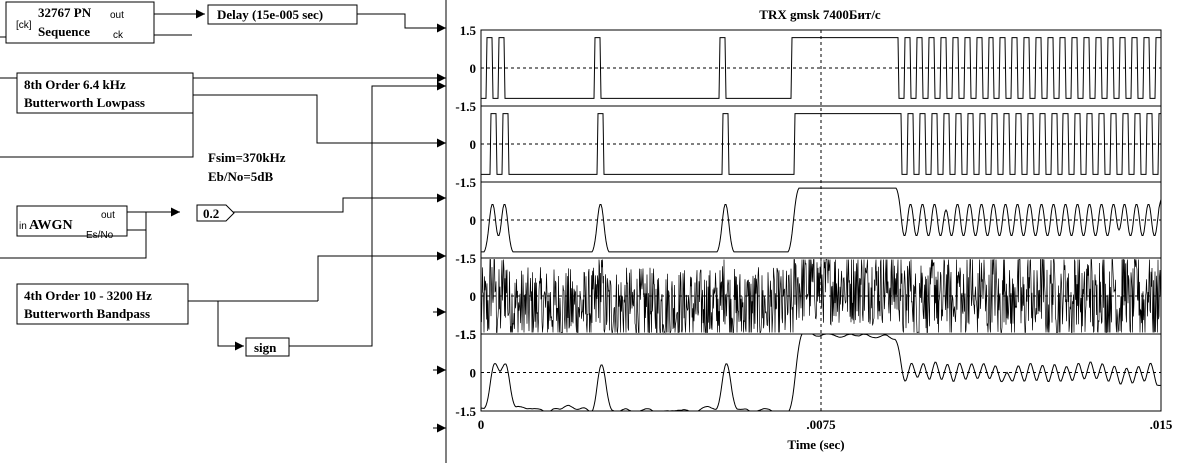 The image size is (1180, 463). Describe the element at coordinates (211, 213) in the screenshot. I see `gain-label: 0.2` at that location.